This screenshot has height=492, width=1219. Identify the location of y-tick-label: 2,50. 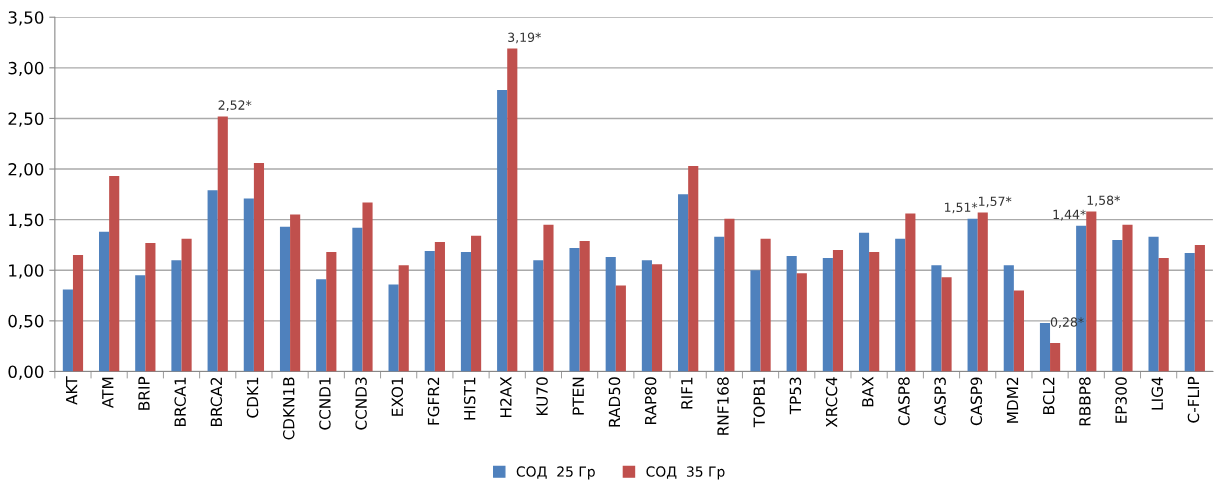
(26, 119).